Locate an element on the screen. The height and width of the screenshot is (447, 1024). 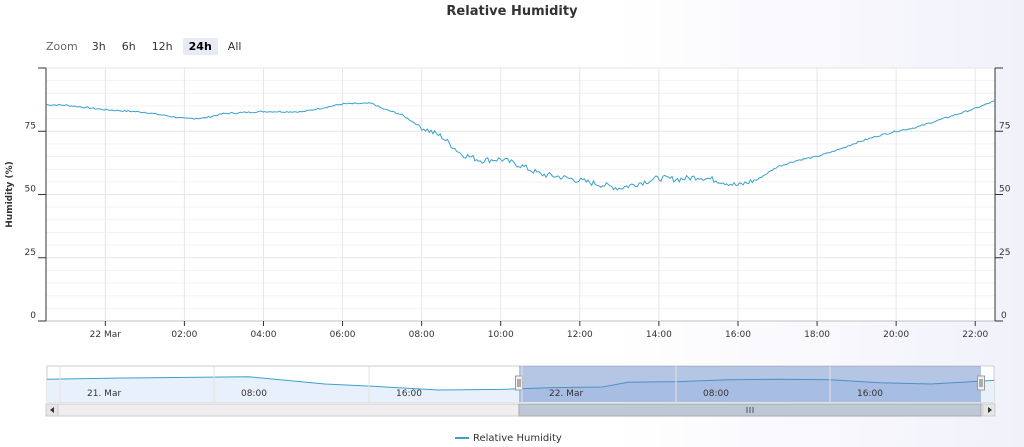
left-y-tick-label: 0 is located at coordinates (33, 316).